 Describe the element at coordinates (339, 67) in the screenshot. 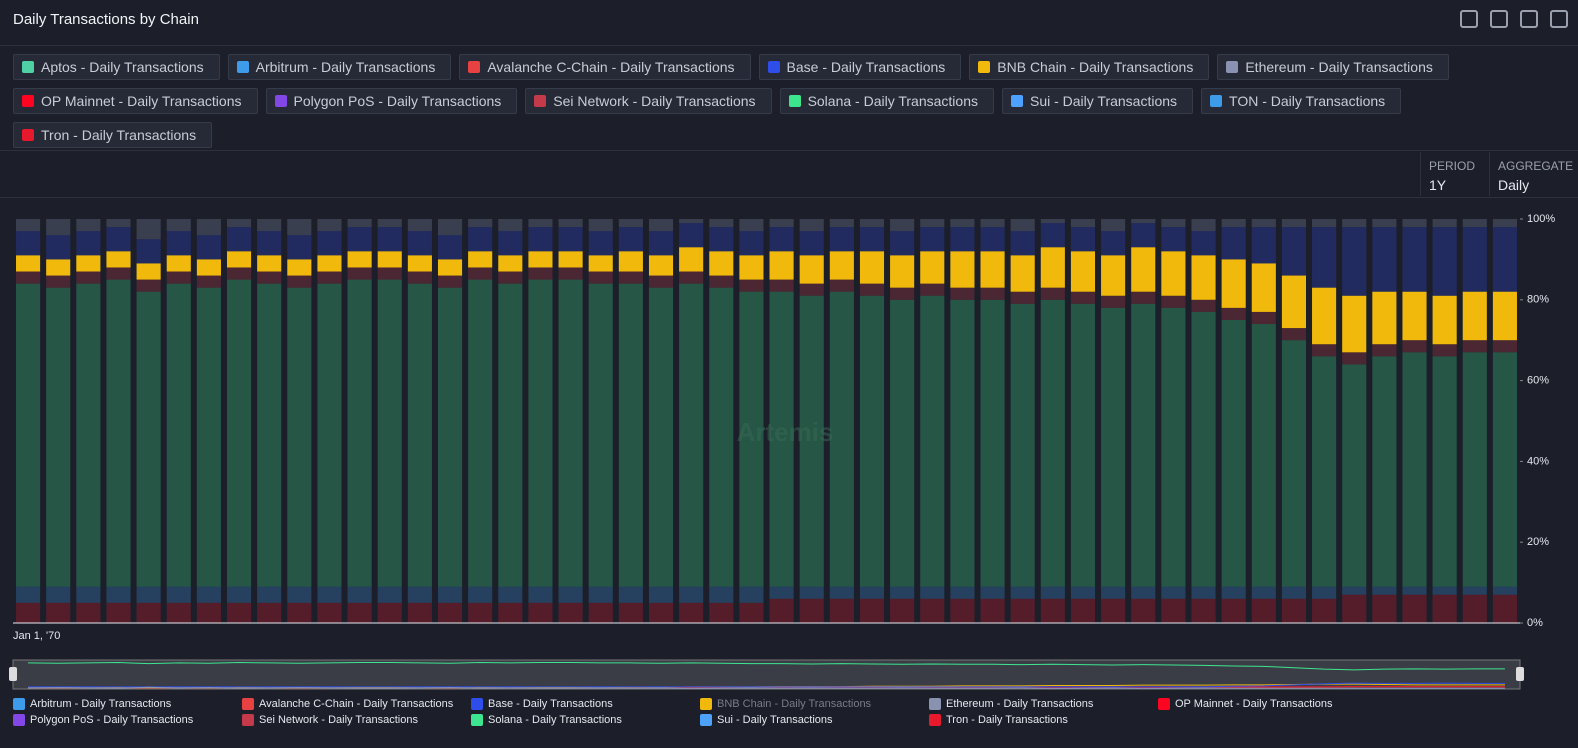

I see `filter-chip: Arbitrum - Daily Transactions` at that location.